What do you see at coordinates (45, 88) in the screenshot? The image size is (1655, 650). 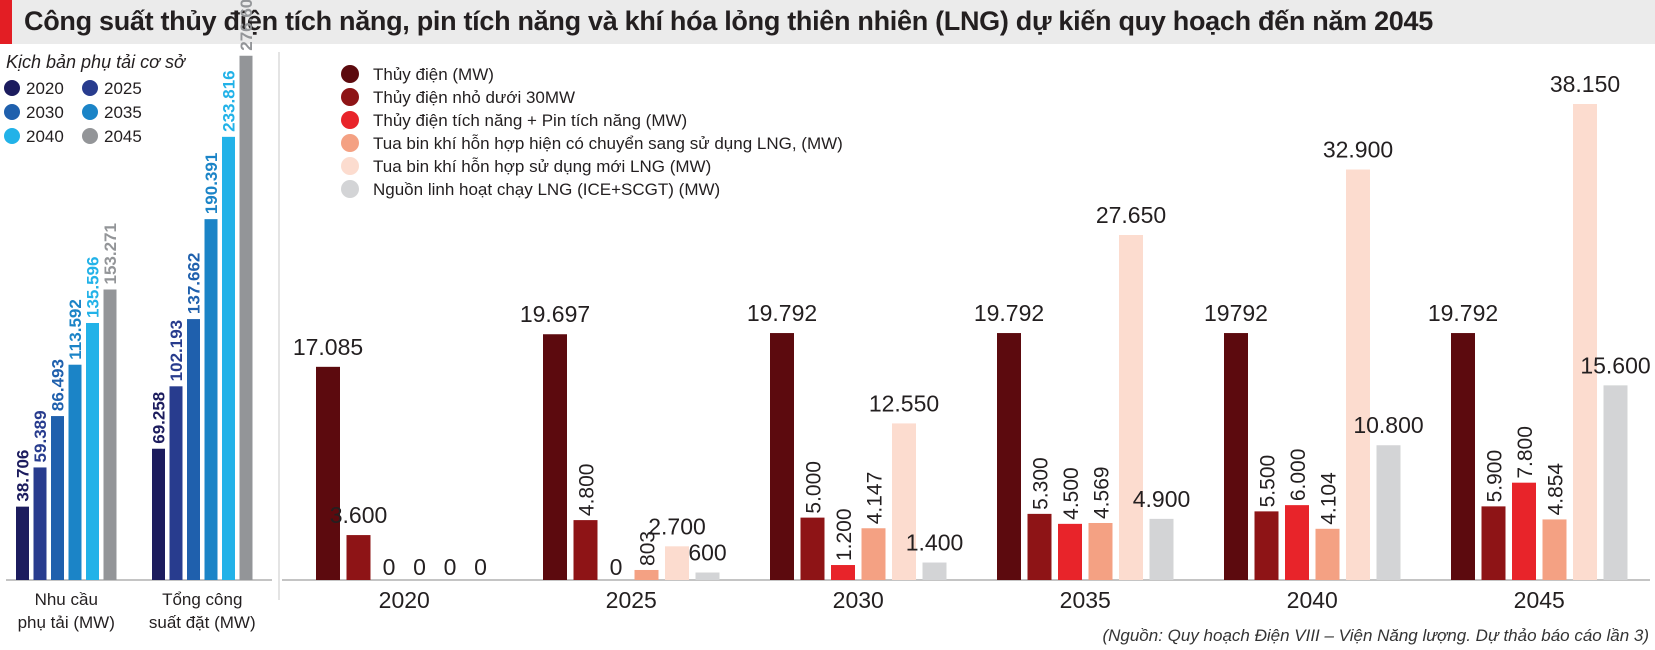 I see `legend-label-2020: 2020` at bounding box center [45, 88].